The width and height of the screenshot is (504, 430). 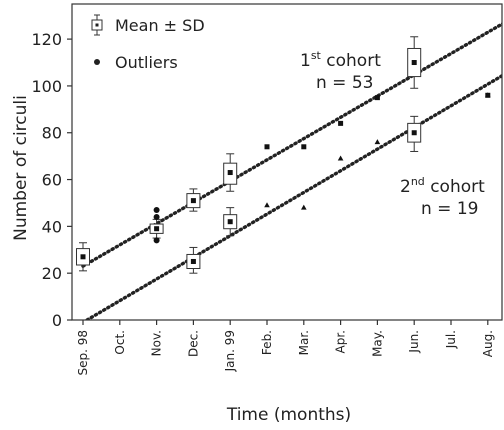 I want to click on x-tick-label: Feb., so click(x=267, y=342).